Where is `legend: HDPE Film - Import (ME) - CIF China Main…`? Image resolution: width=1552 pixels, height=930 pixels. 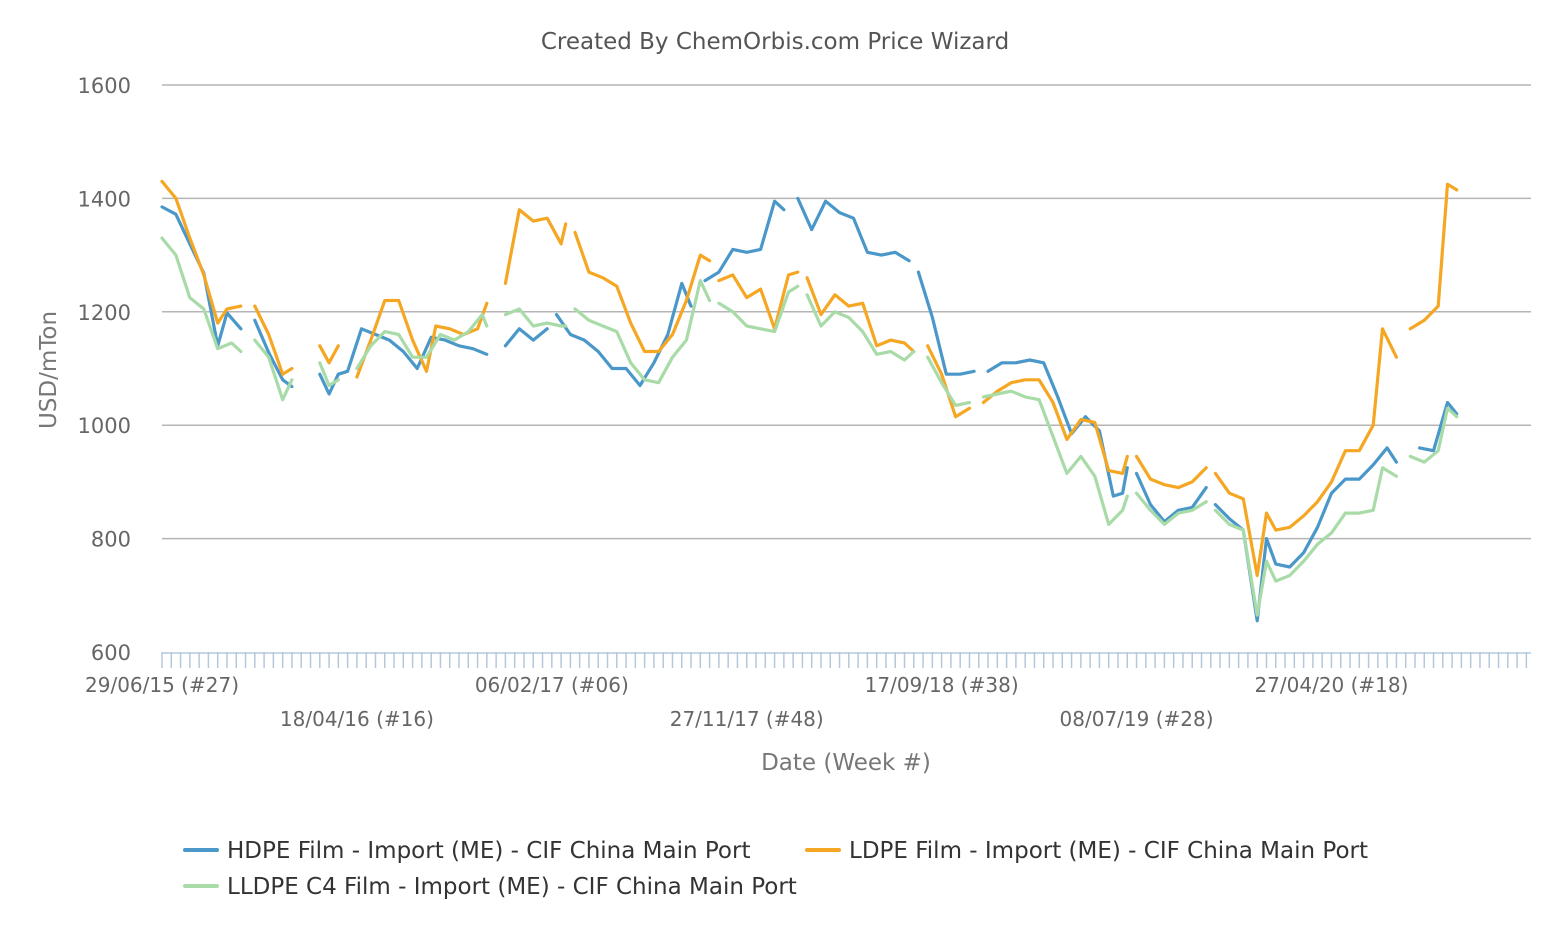 legend: HDPE Film - Import (ME) - CIF China Main… is located at coordinates (775, 869).